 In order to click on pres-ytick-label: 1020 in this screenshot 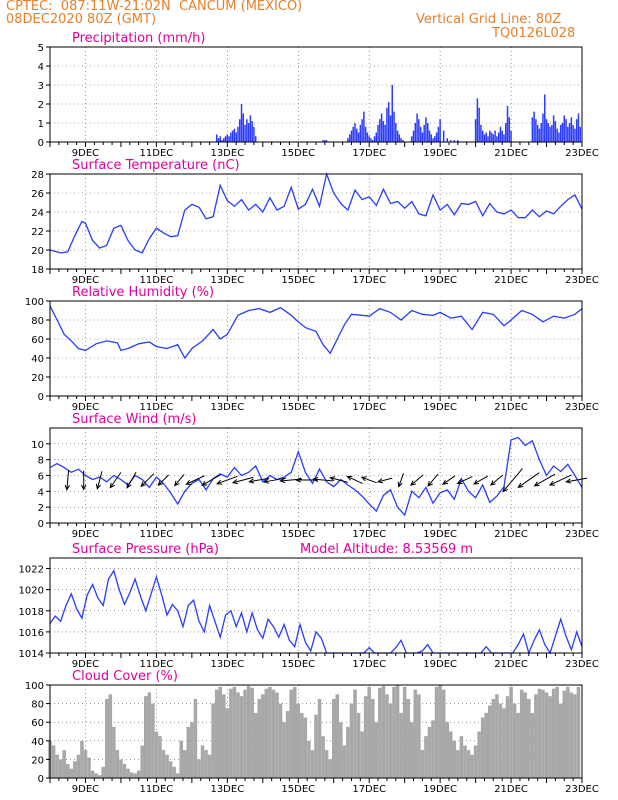, I will do `click(31, 591)`.